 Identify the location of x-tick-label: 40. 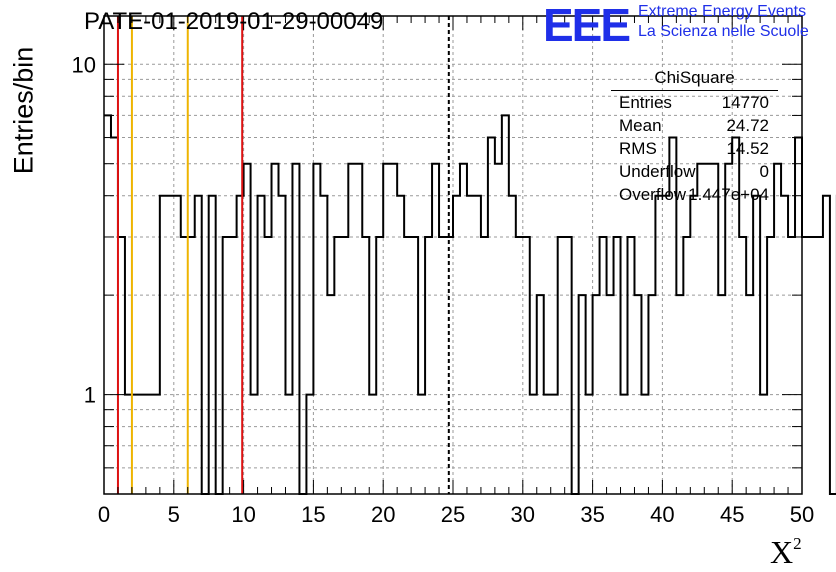
(662, 514).